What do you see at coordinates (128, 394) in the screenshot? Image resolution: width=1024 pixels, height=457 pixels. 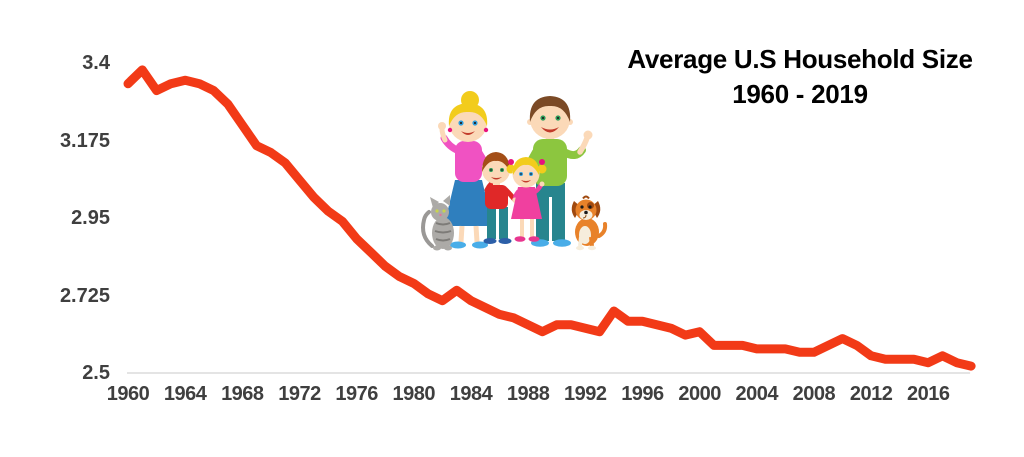 I see `x-axis-tick-label: 1960` at bounding box center [128, 394].